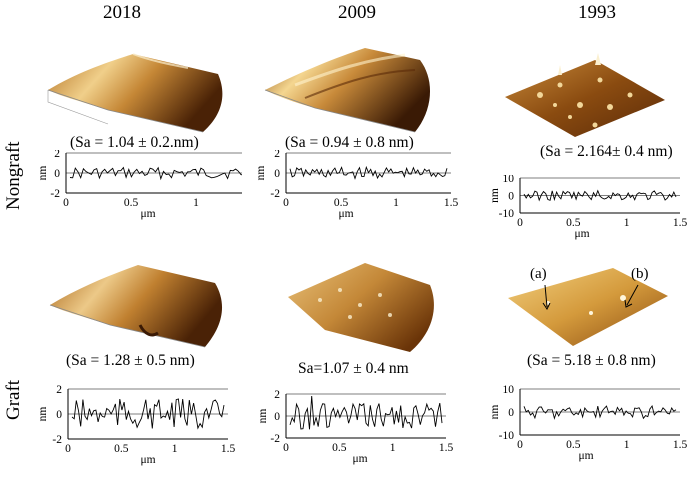 This screenshot has width=692, height=477. Describe the element at coordinates (546, 296) in the screenshot. I see `arrow-a` at that location.